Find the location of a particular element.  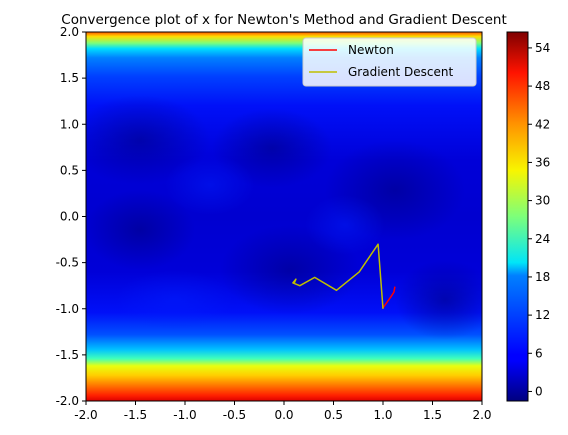

legend-label-newton: Newton is located at coordinates (371, 50).